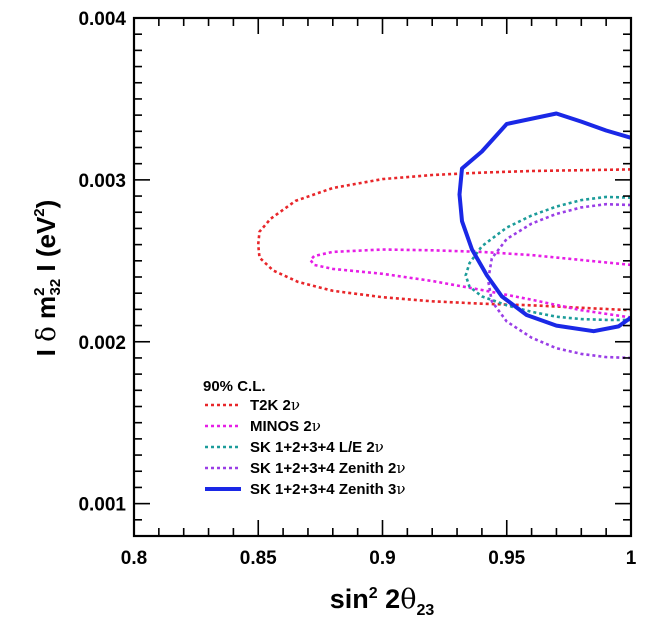  I want to click on y-tick-label: 0.002, so click(102, 343).